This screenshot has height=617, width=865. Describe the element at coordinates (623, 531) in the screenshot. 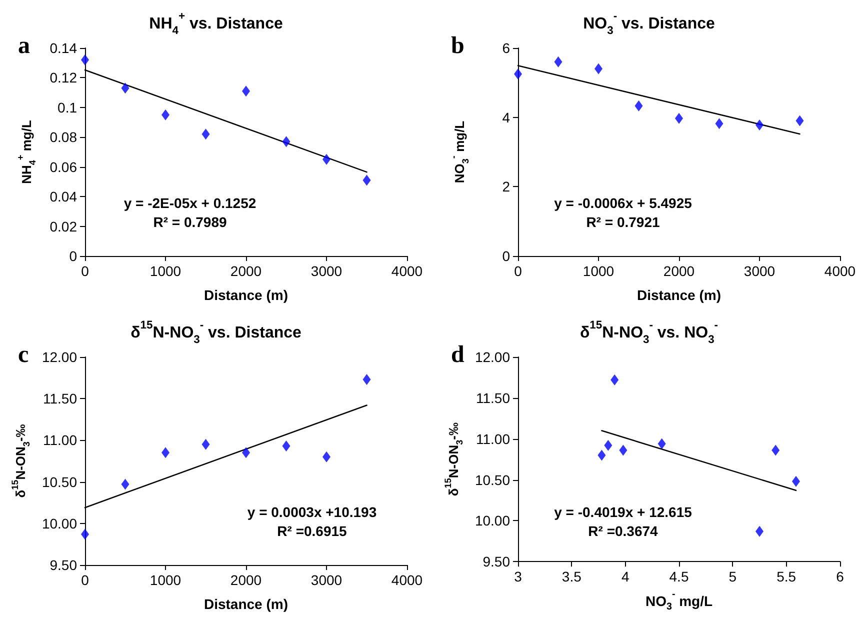

I see `annotation: R² =0.3674` at that location.